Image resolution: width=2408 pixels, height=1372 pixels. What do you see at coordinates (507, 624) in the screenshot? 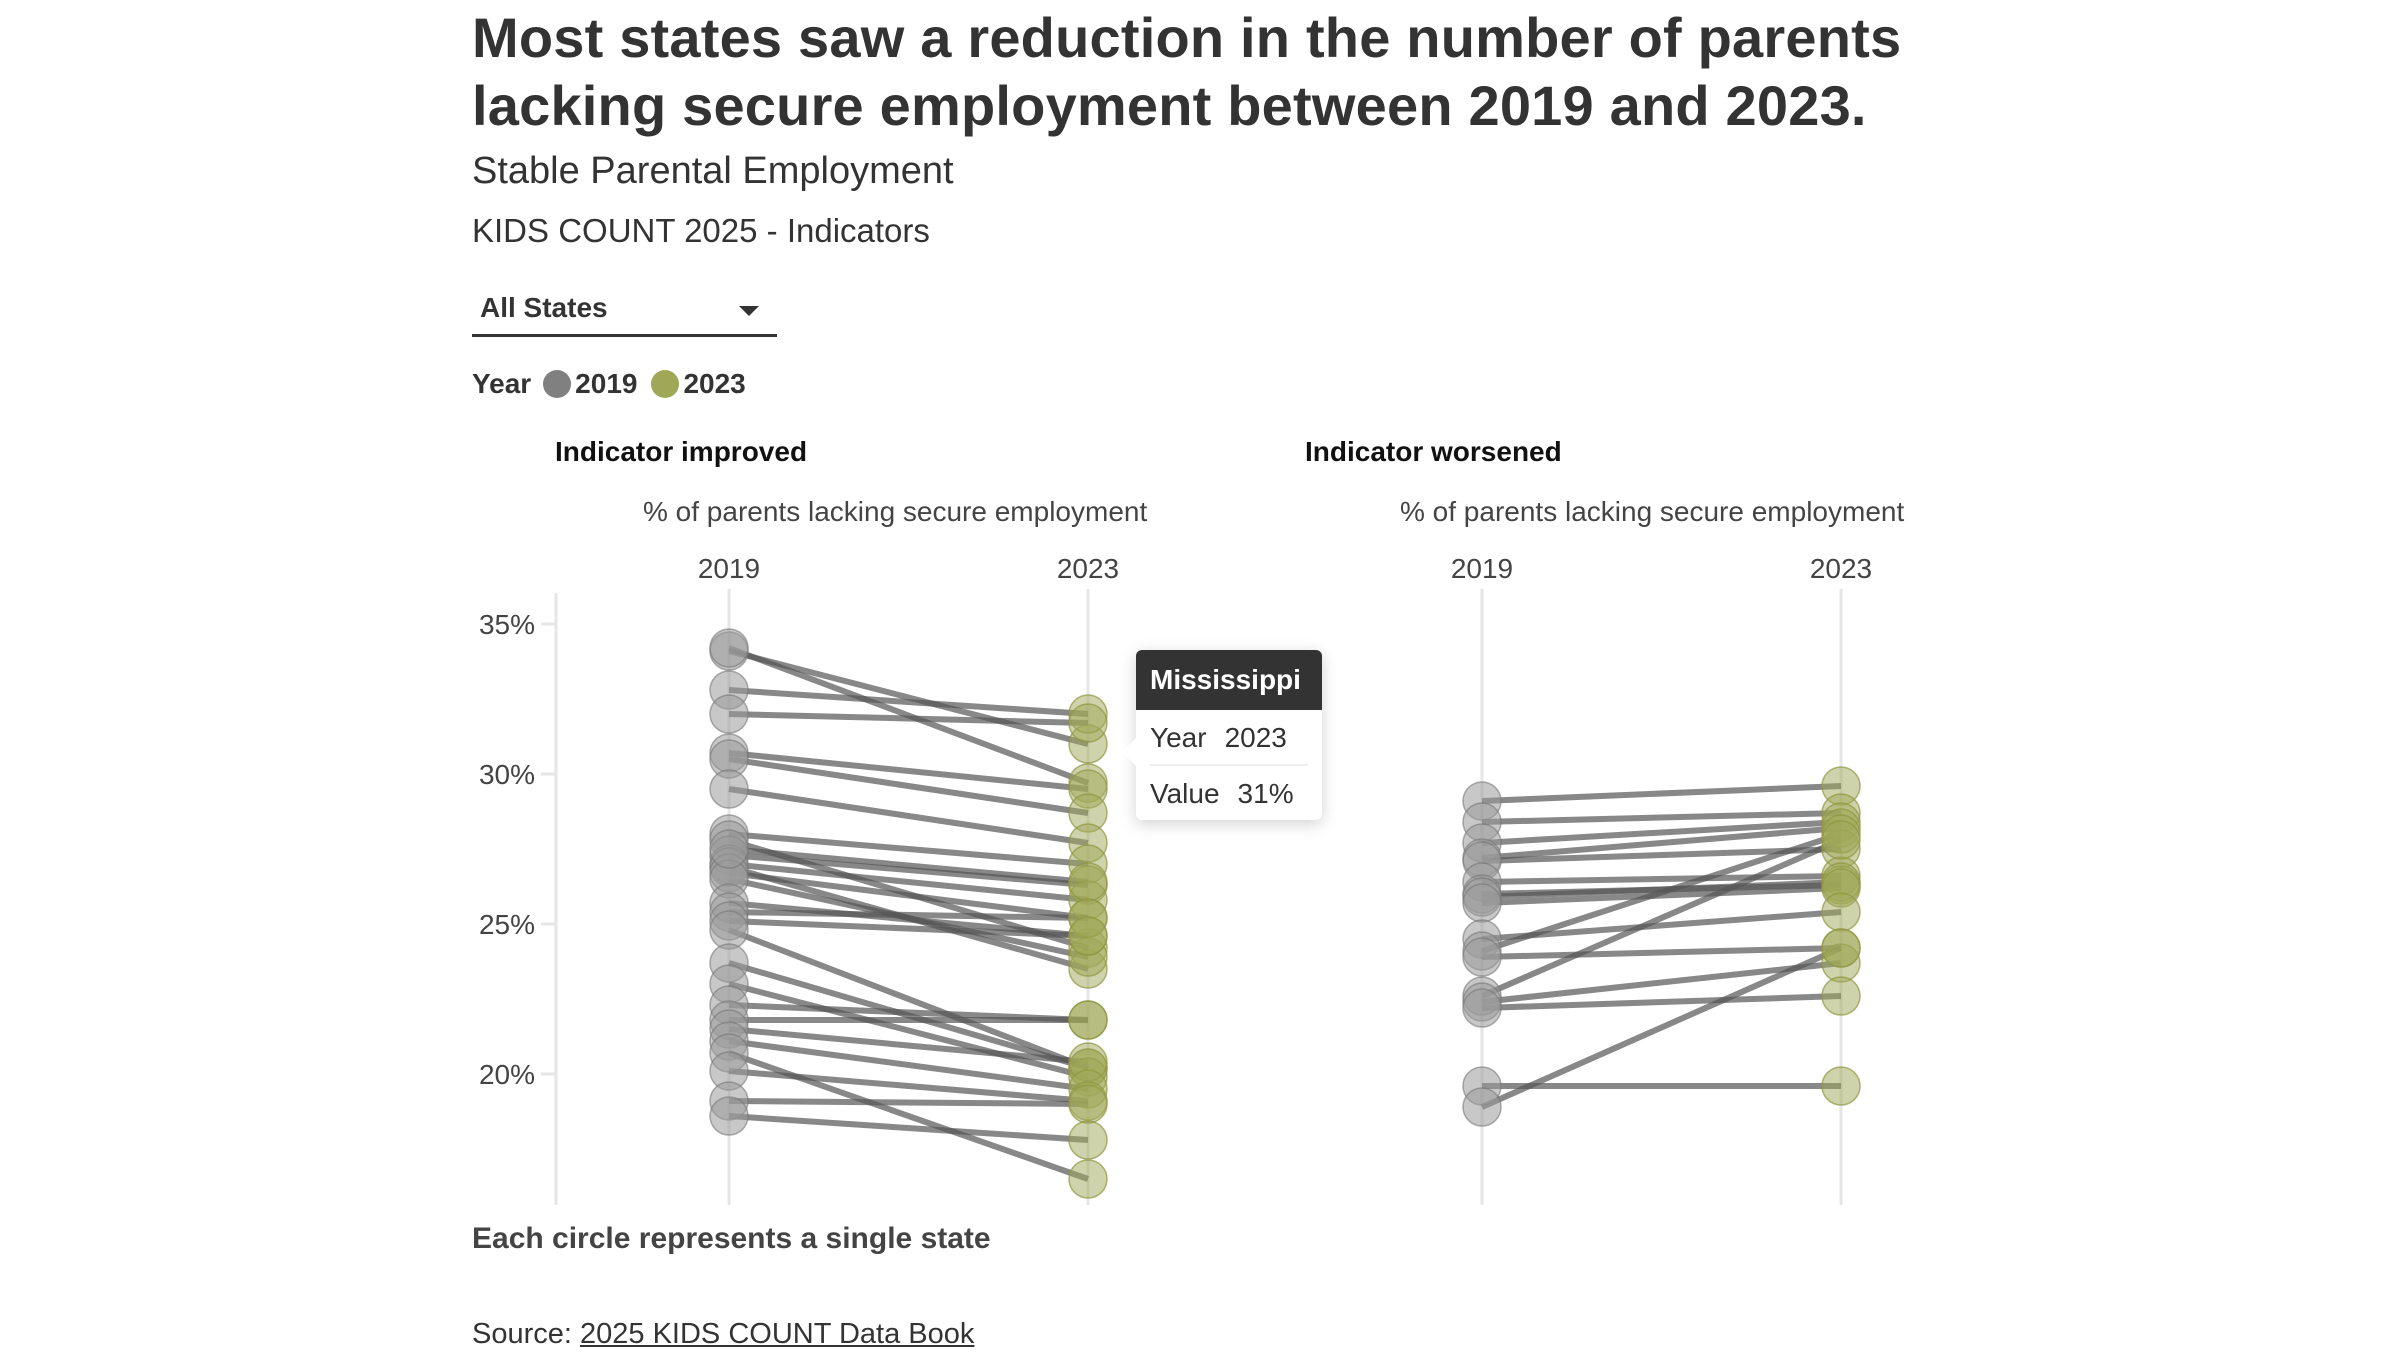
I see `y-tick-label: 35%` at bounding box center [507, 624].